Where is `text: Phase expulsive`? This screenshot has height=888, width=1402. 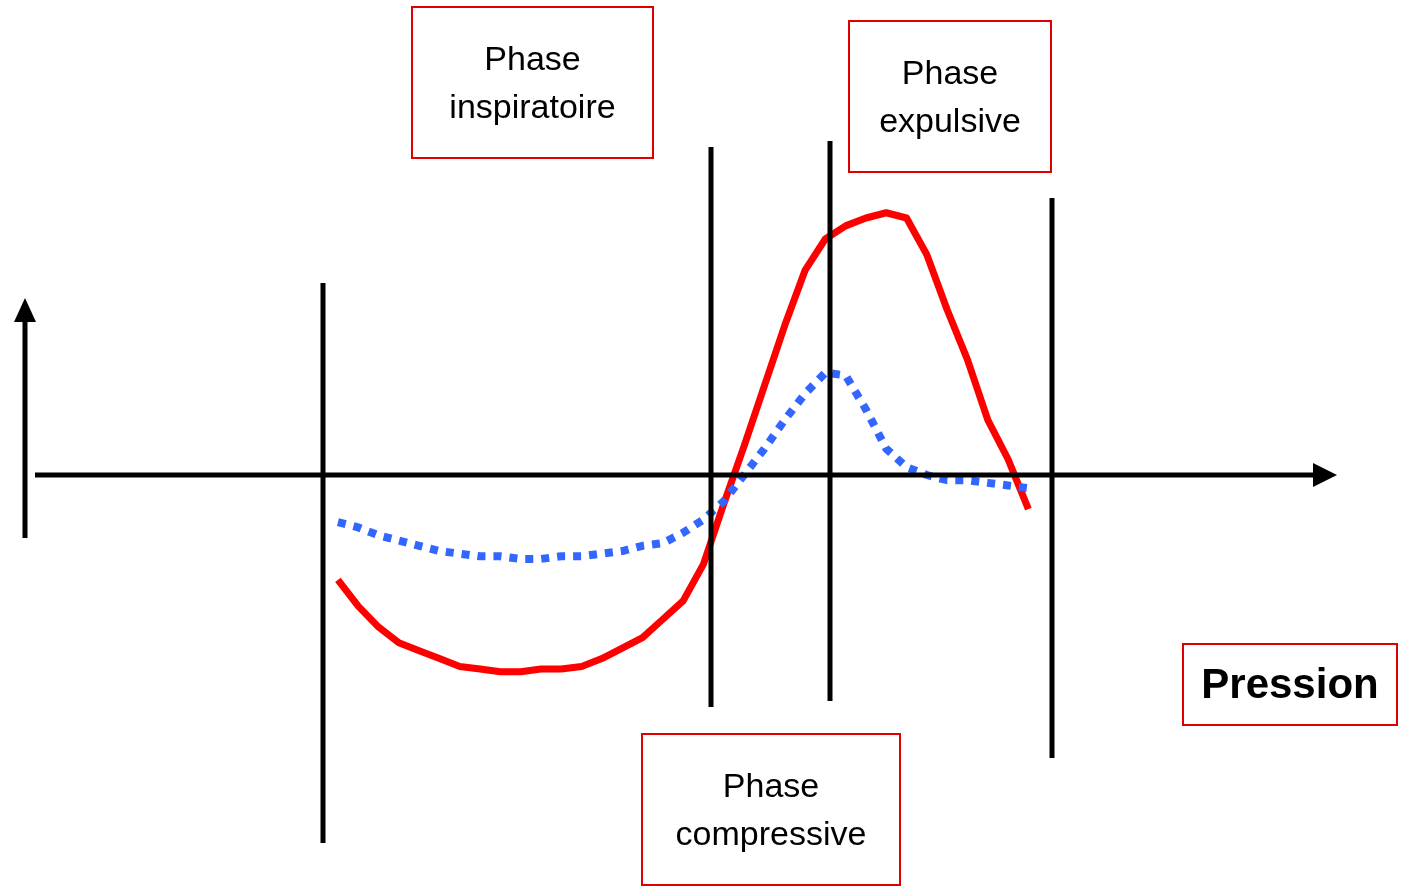
text: Phase expulsive is located at coordinates (950, 96).